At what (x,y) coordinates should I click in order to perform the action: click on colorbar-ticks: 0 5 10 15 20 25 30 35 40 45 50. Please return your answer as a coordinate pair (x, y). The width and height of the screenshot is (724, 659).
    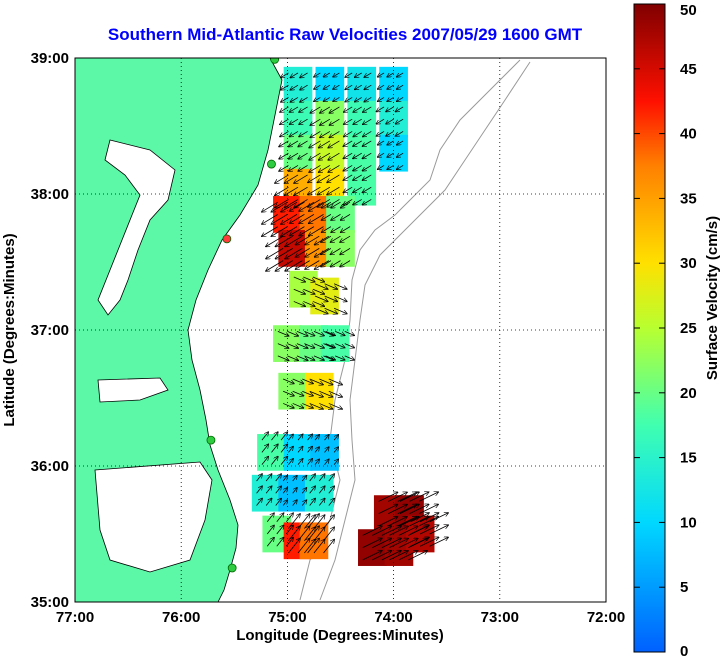
    Looking at the image, I should click on (665, 330).